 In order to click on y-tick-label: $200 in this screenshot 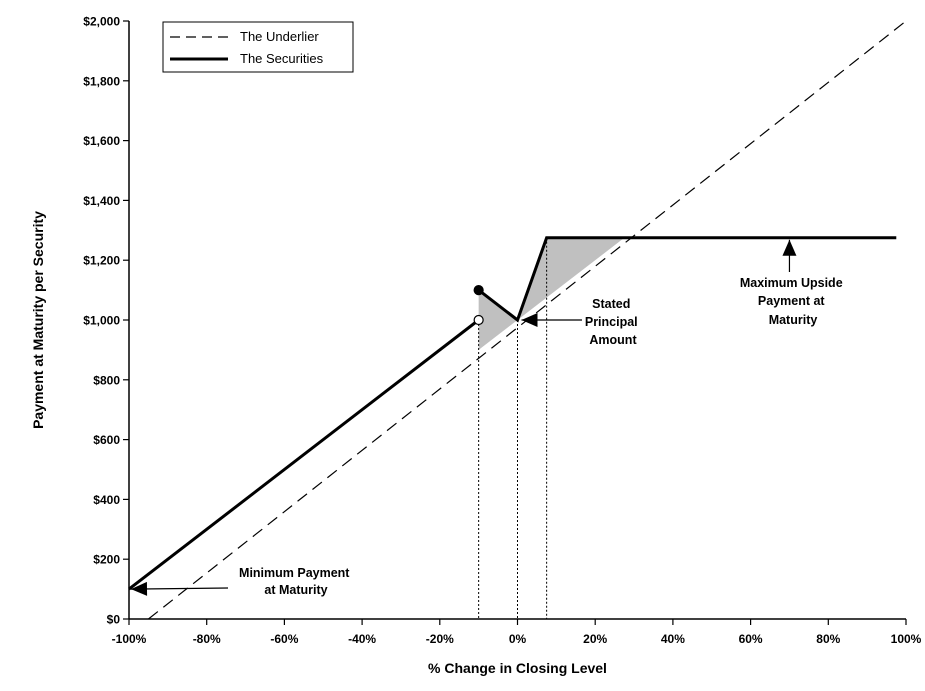, I will do `click(106, 560)`.